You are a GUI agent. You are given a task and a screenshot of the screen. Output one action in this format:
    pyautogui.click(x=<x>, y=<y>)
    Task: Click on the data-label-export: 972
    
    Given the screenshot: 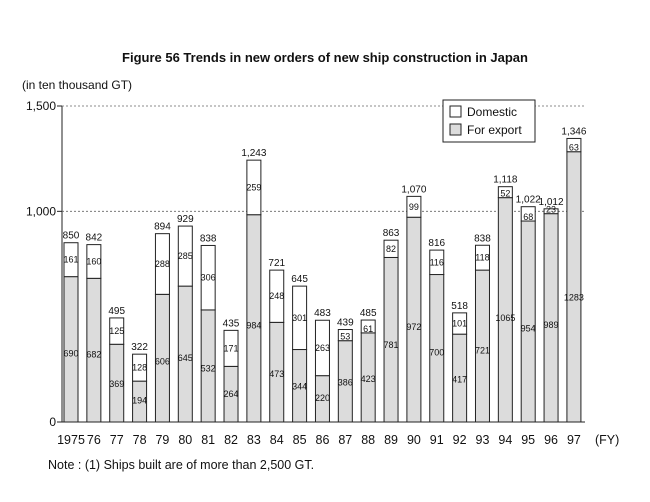 What is the action you would take?
    pyautogui.click(x=413, y=327)
    